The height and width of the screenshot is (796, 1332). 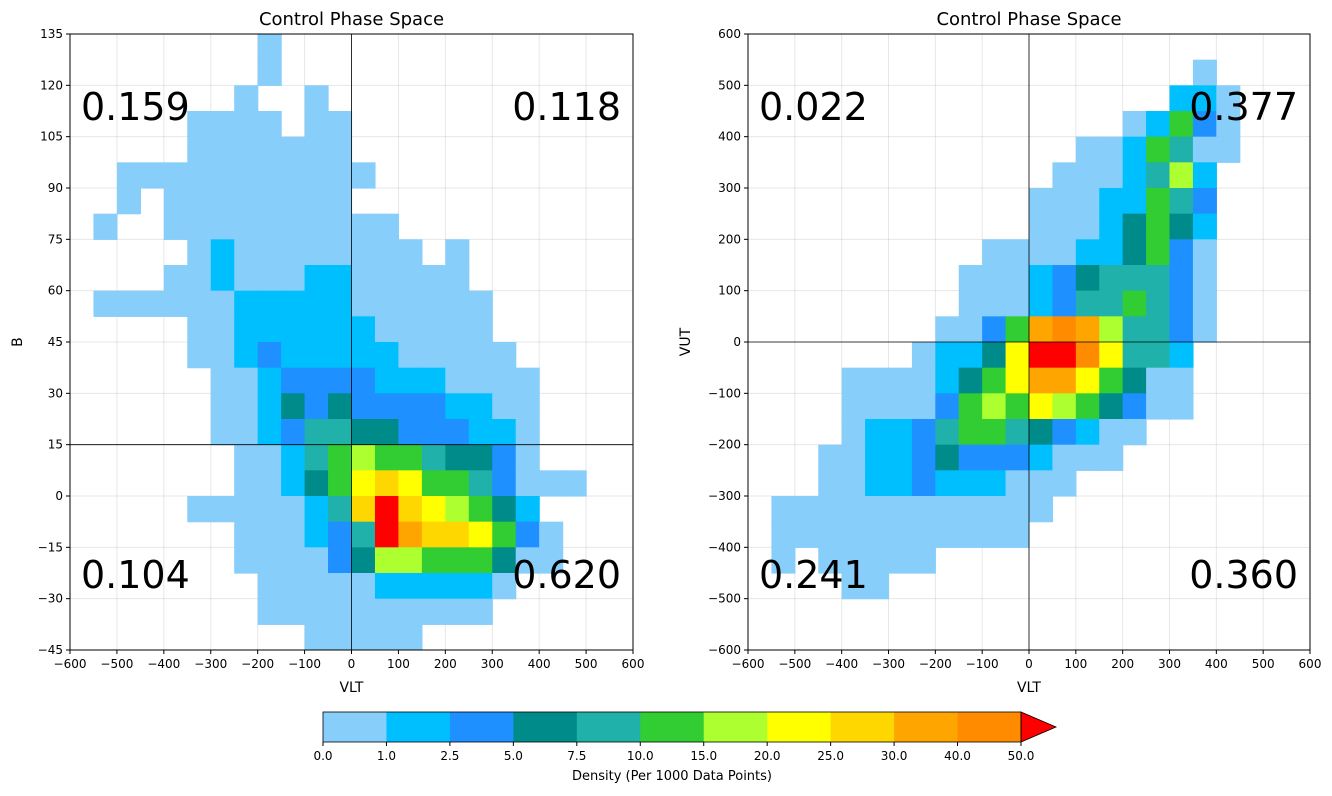 I want to click on colorbar-segment, so click(x=545, y=727).